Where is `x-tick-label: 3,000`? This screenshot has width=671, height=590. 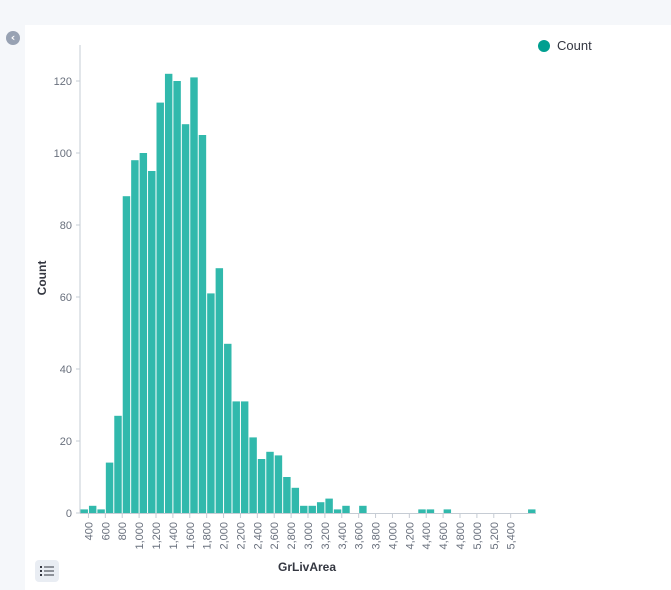 x-tick-label: 3,000 is located at coordinates (309, 536).